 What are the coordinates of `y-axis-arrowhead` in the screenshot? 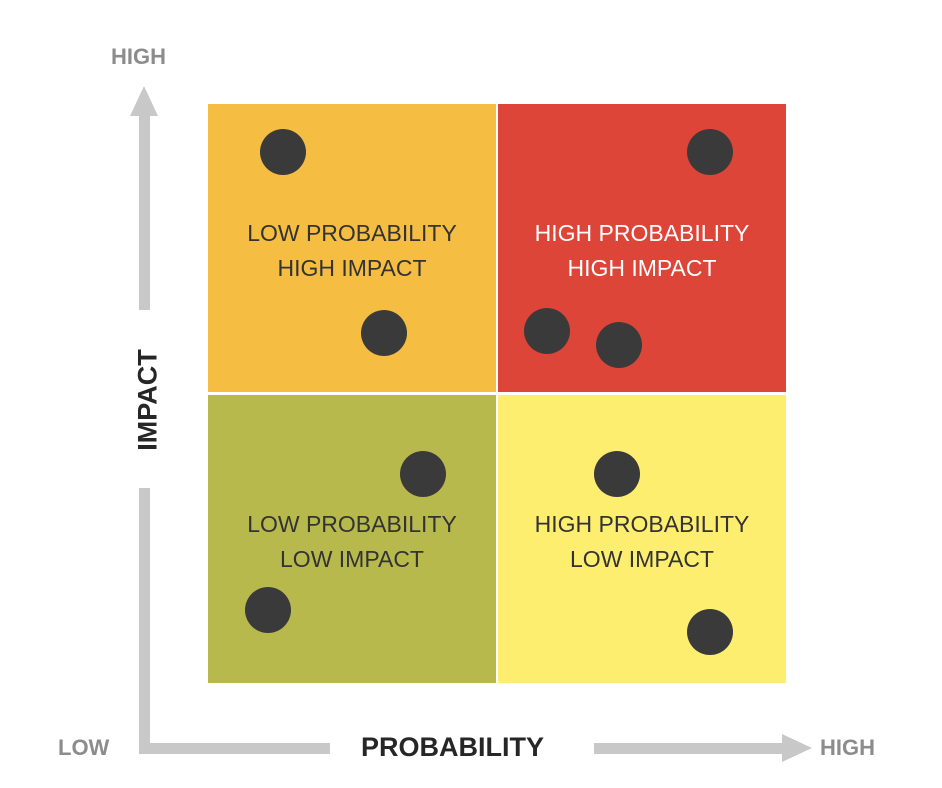 It's located at (144, 101).